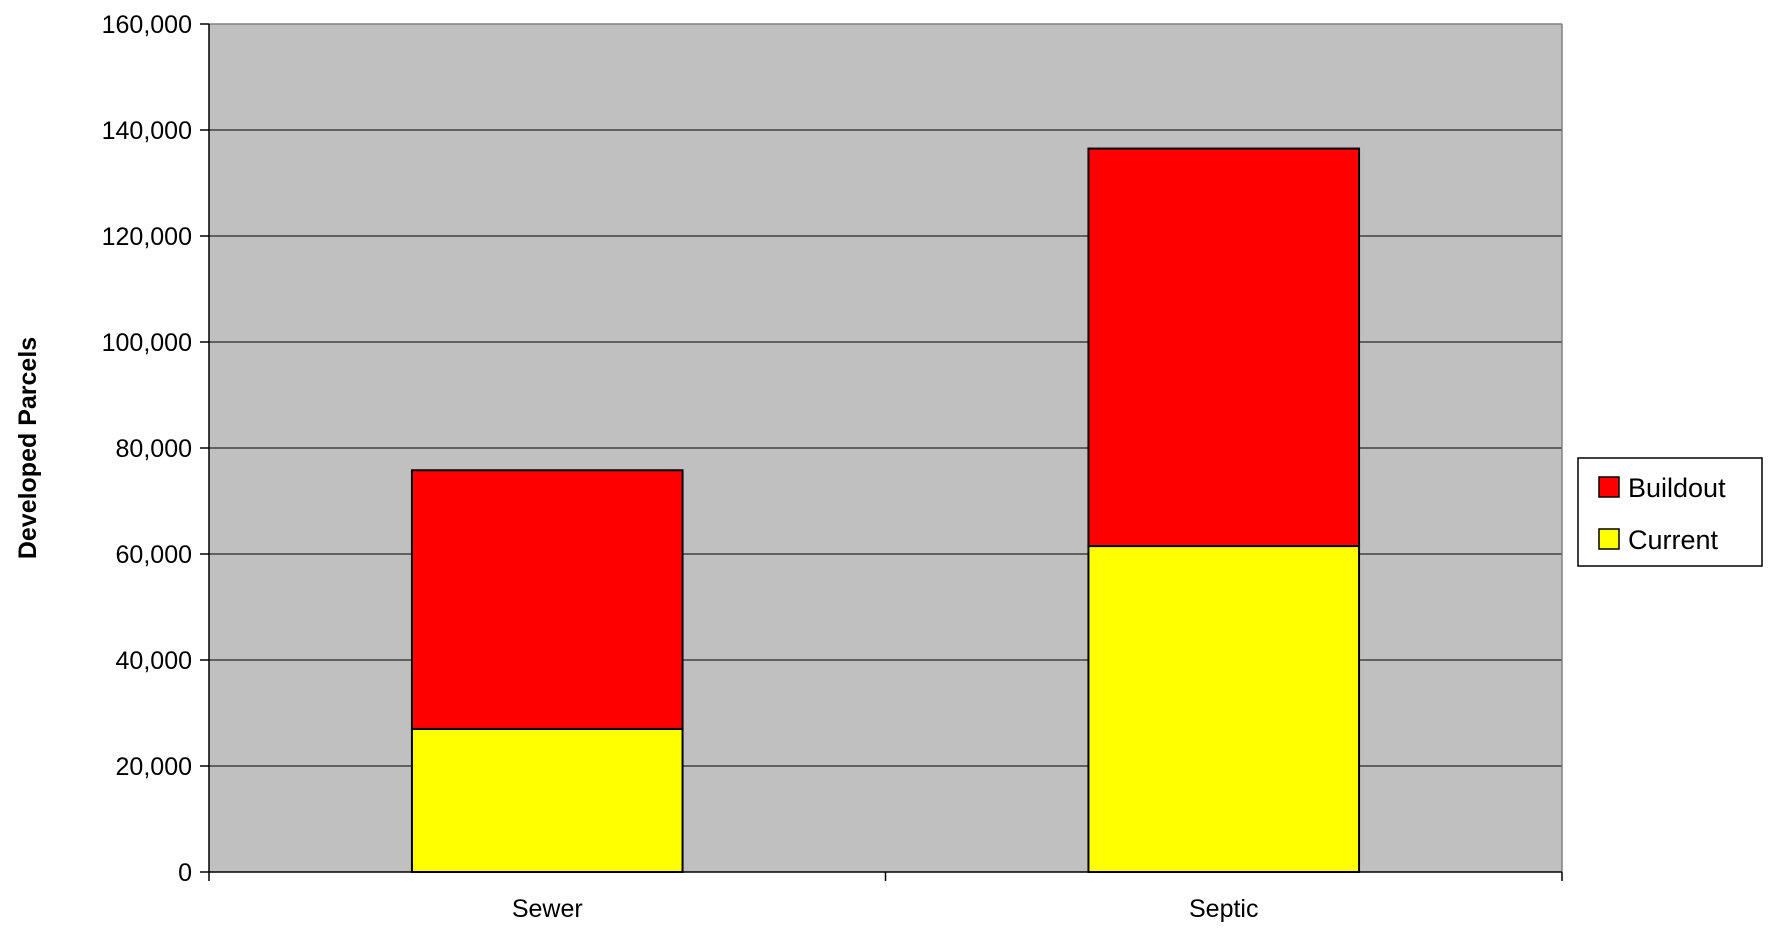 The image size is (1769, 938). Describe the element at coordinates (1673, 540) in the screenshot. I see `legend-label-current: Current` at that location.